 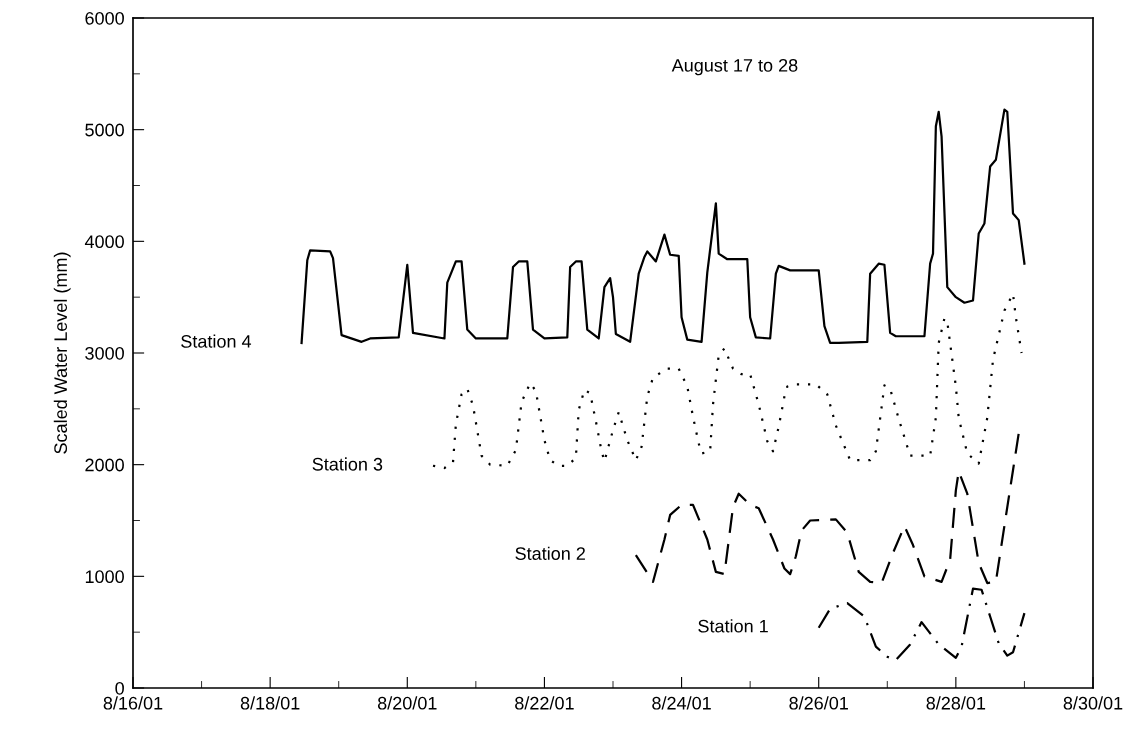 I want to click on x-tick-label: 8/20/01, so click(x=407, y=703).